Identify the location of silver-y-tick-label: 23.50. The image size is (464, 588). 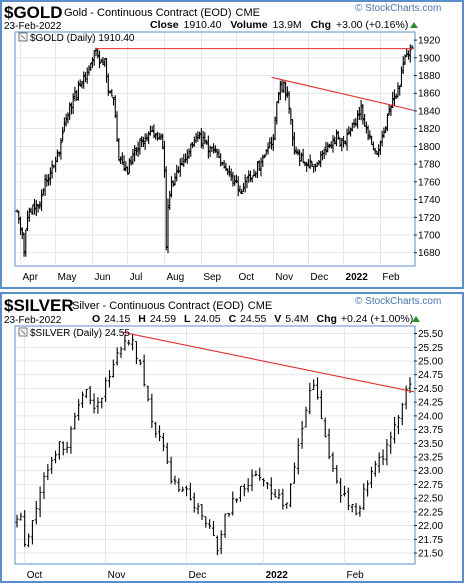
(430, 444).